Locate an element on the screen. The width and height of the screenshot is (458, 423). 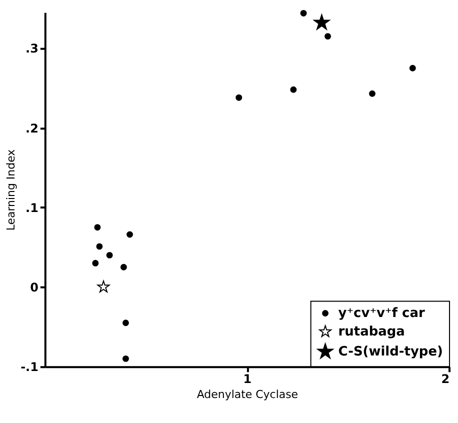
x-tick-label: 1 is located at coordinates (247, 379).